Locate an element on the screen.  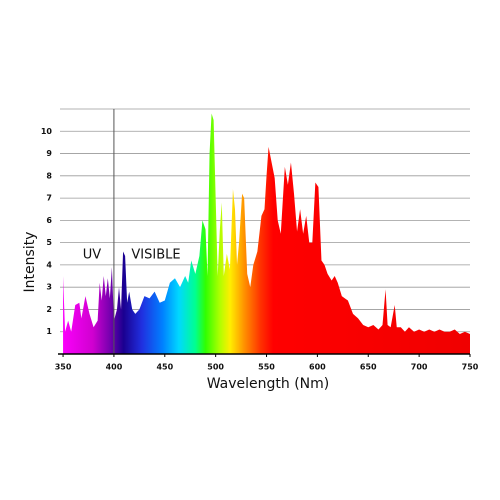
y-tick-label: 2 is located at coordinates (49, 309).